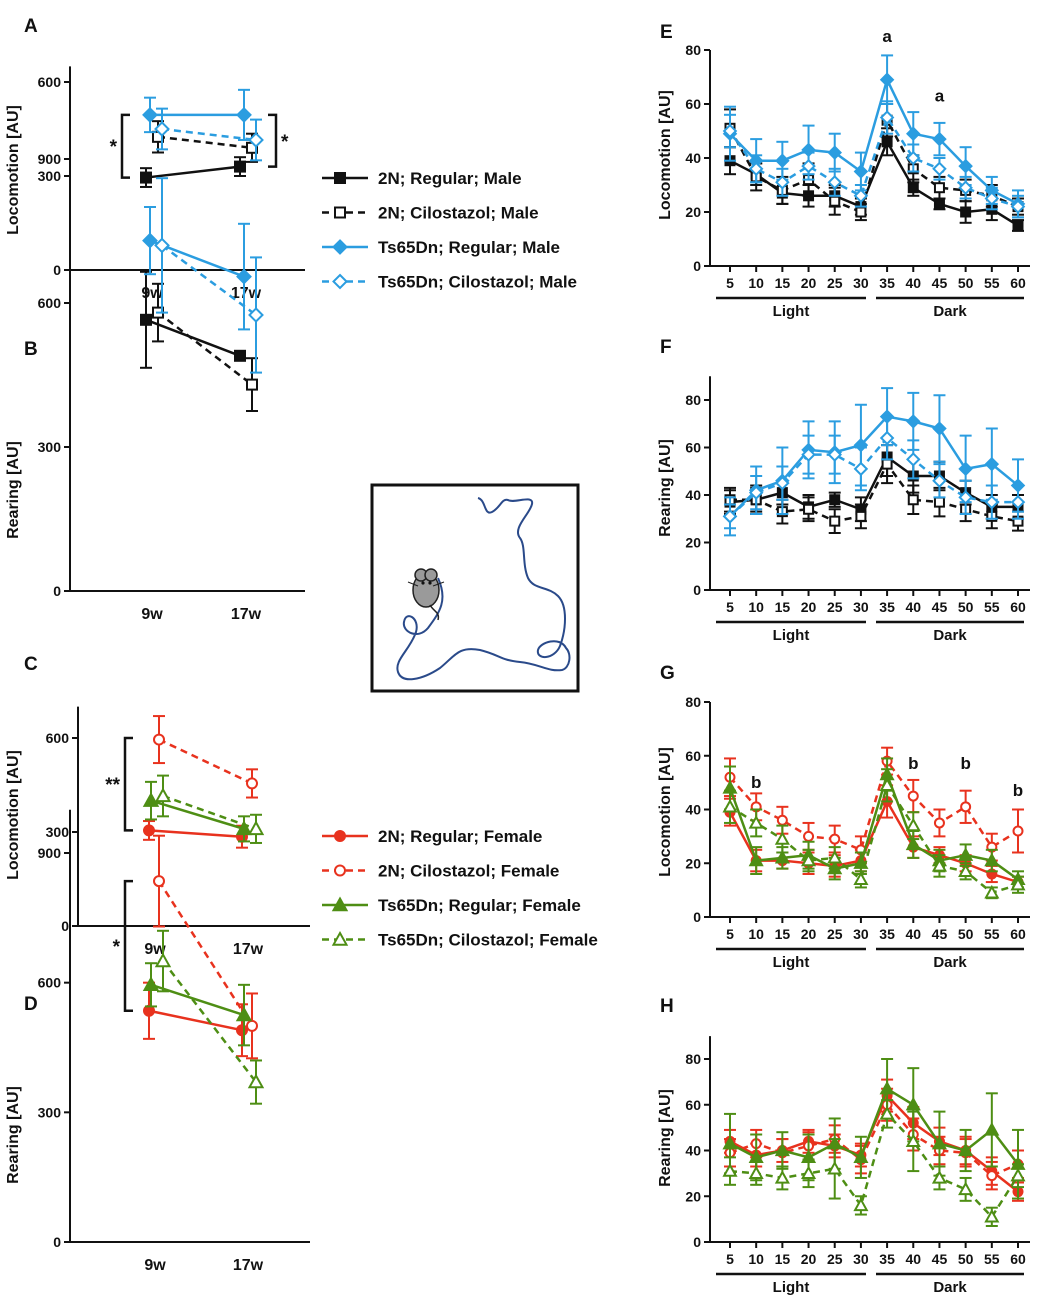 This screenshot has height=1300, width=1037. Describe the element at coordinates (441, 247) in the screenshot. I see `legend-item: Ts65Dn; Regular; Male` at that location.